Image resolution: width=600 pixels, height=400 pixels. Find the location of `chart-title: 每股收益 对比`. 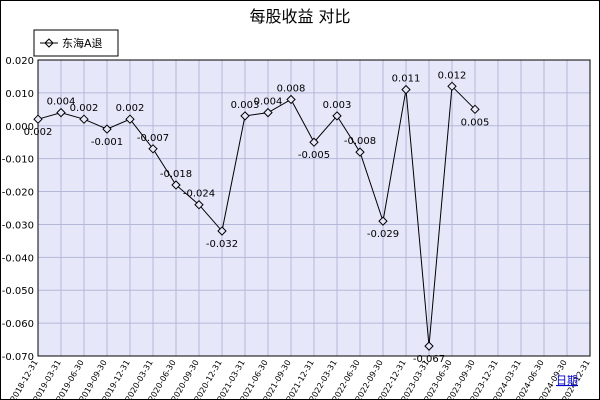

chart-title: 每股收益 对比 is located at coordinates (299, 16).